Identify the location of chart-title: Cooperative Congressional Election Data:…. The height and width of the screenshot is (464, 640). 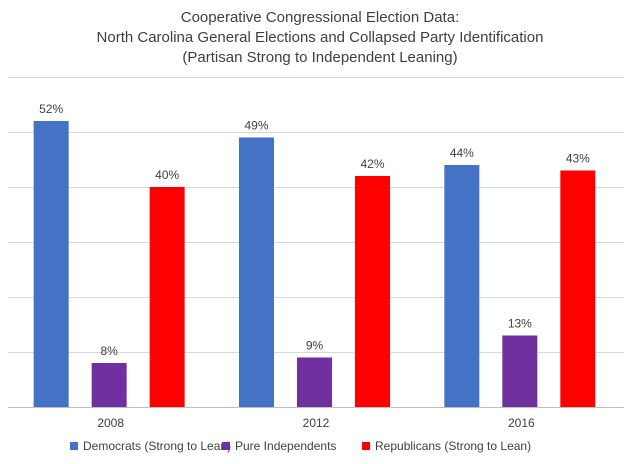
(320, 37).